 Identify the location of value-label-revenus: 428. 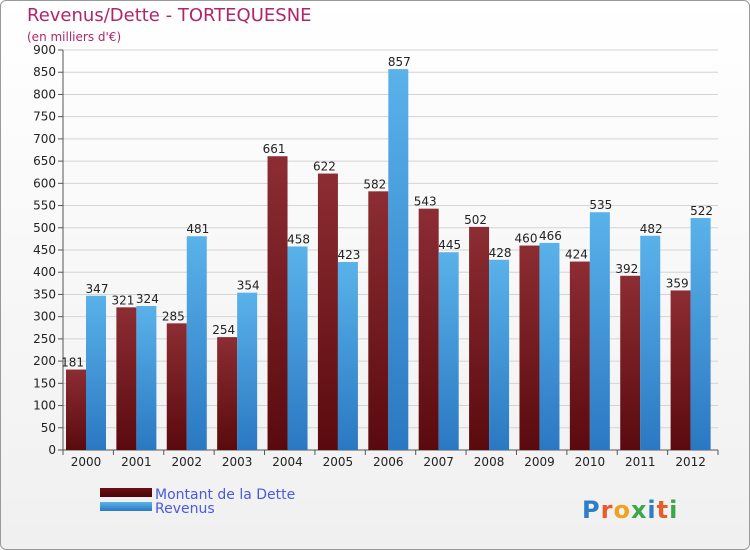
(500, 253).